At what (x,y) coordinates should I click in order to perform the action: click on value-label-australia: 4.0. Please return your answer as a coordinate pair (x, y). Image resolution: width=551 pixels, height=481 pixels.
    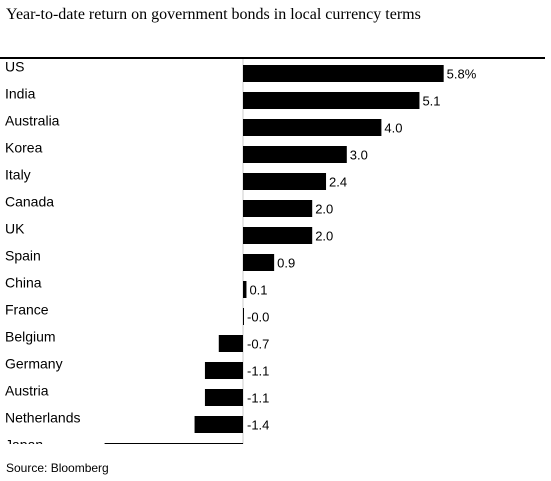
    Looking at the image, I should click on (393, 128).